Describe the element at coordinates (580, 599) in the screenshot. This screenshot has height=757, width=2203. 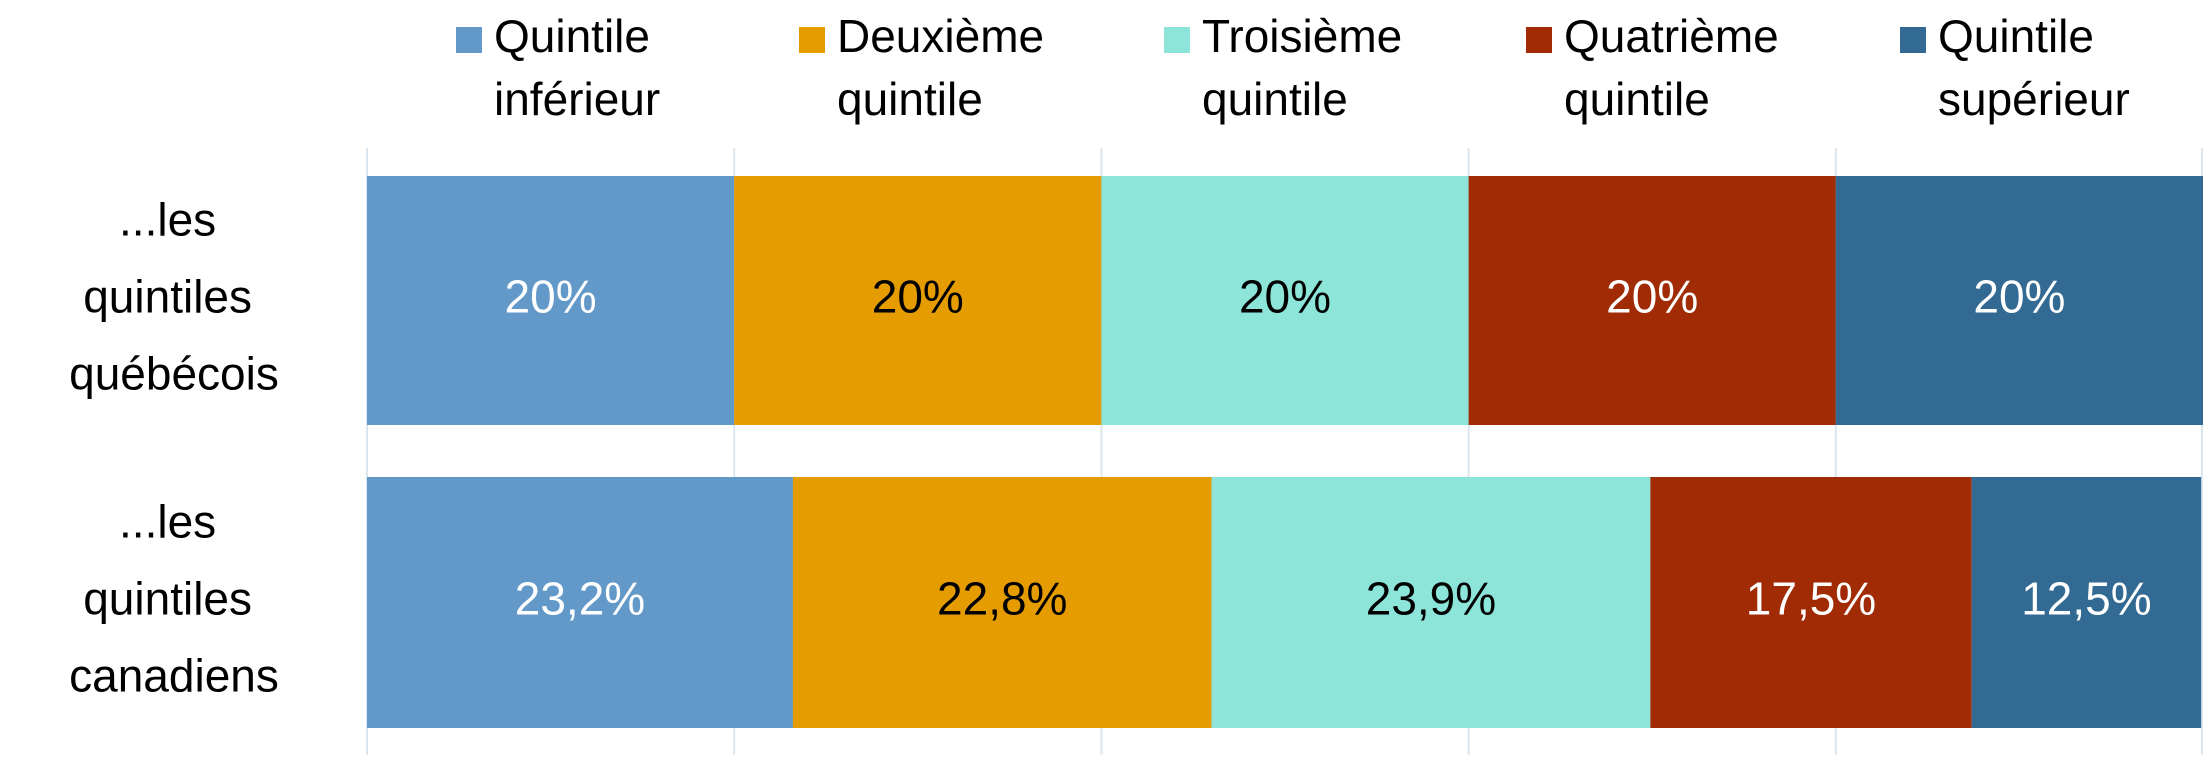
I see `data-label: 23,2%` at that location.